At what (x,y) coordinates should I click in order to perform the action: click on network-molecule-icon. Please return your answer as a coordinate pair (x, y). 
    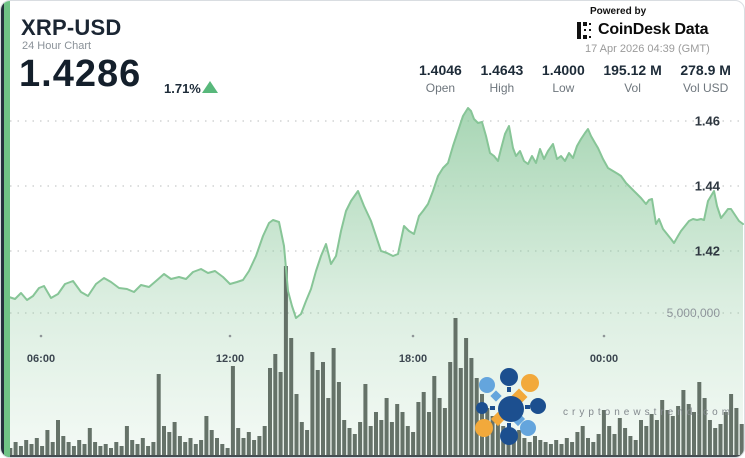
    Looking at the image, I should click on (510, 406).